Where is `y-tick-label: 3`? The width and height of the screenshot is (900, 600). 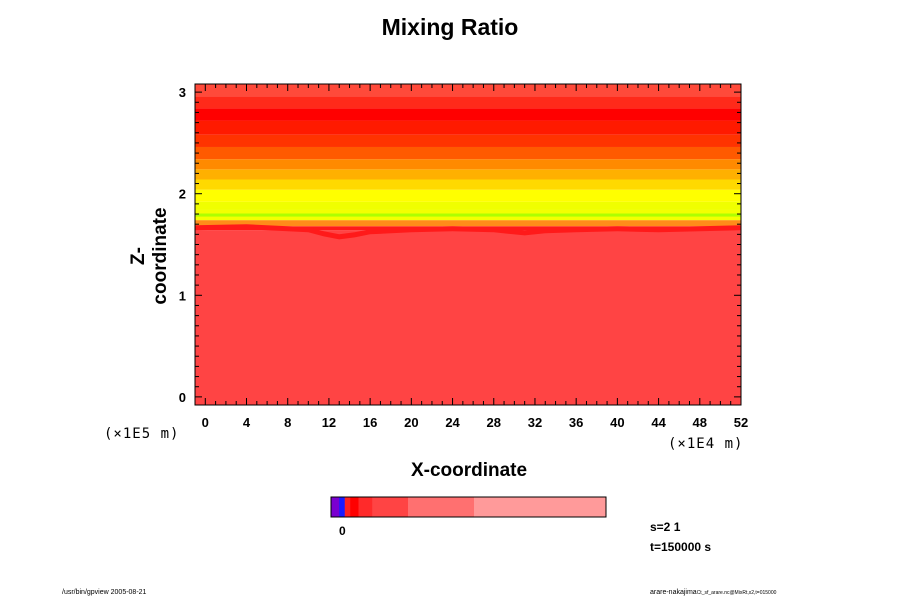
y-tick-label: 3 is located at coordinates (182, 92).